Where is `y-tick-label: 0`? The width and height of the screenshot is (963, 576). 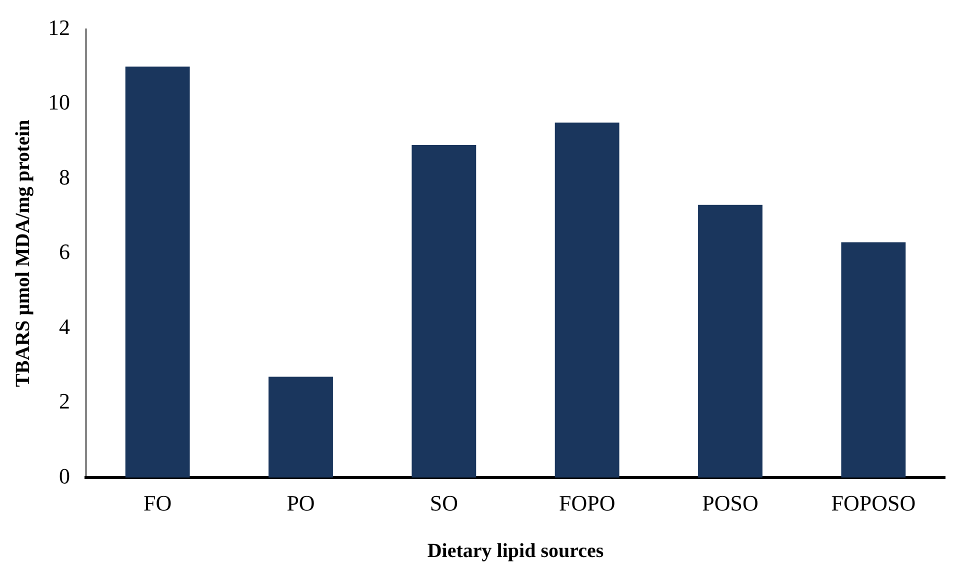
y-tick-label: 0 is located at coordinates (64, 475).